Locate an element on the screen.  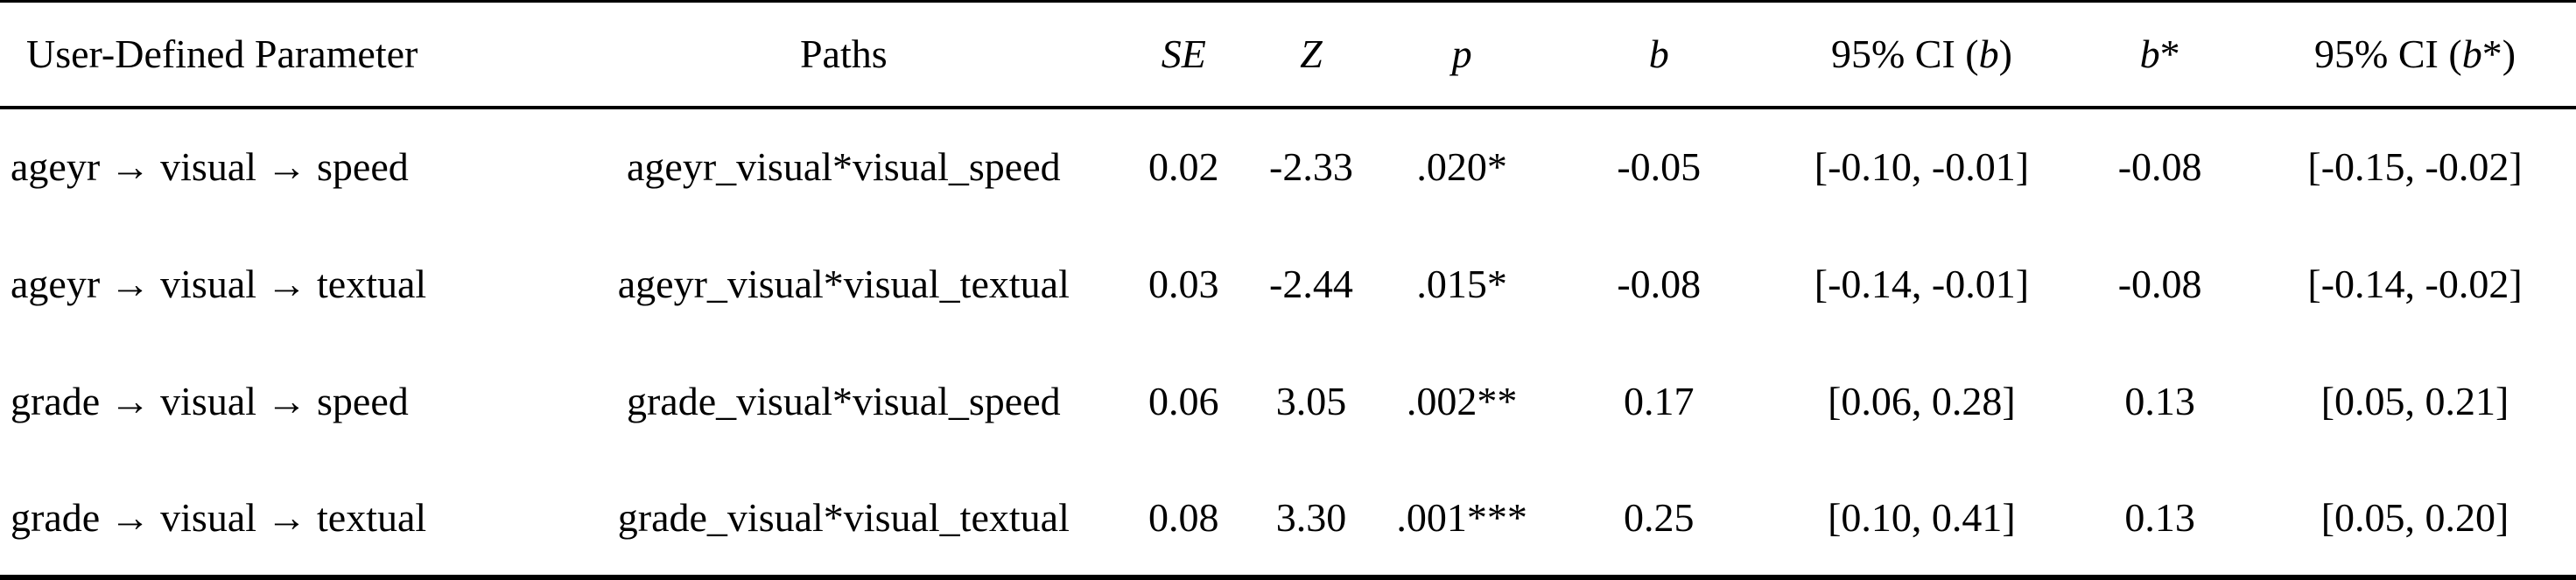
table-cell: 0.03 is located at coordinates (1184, 283).